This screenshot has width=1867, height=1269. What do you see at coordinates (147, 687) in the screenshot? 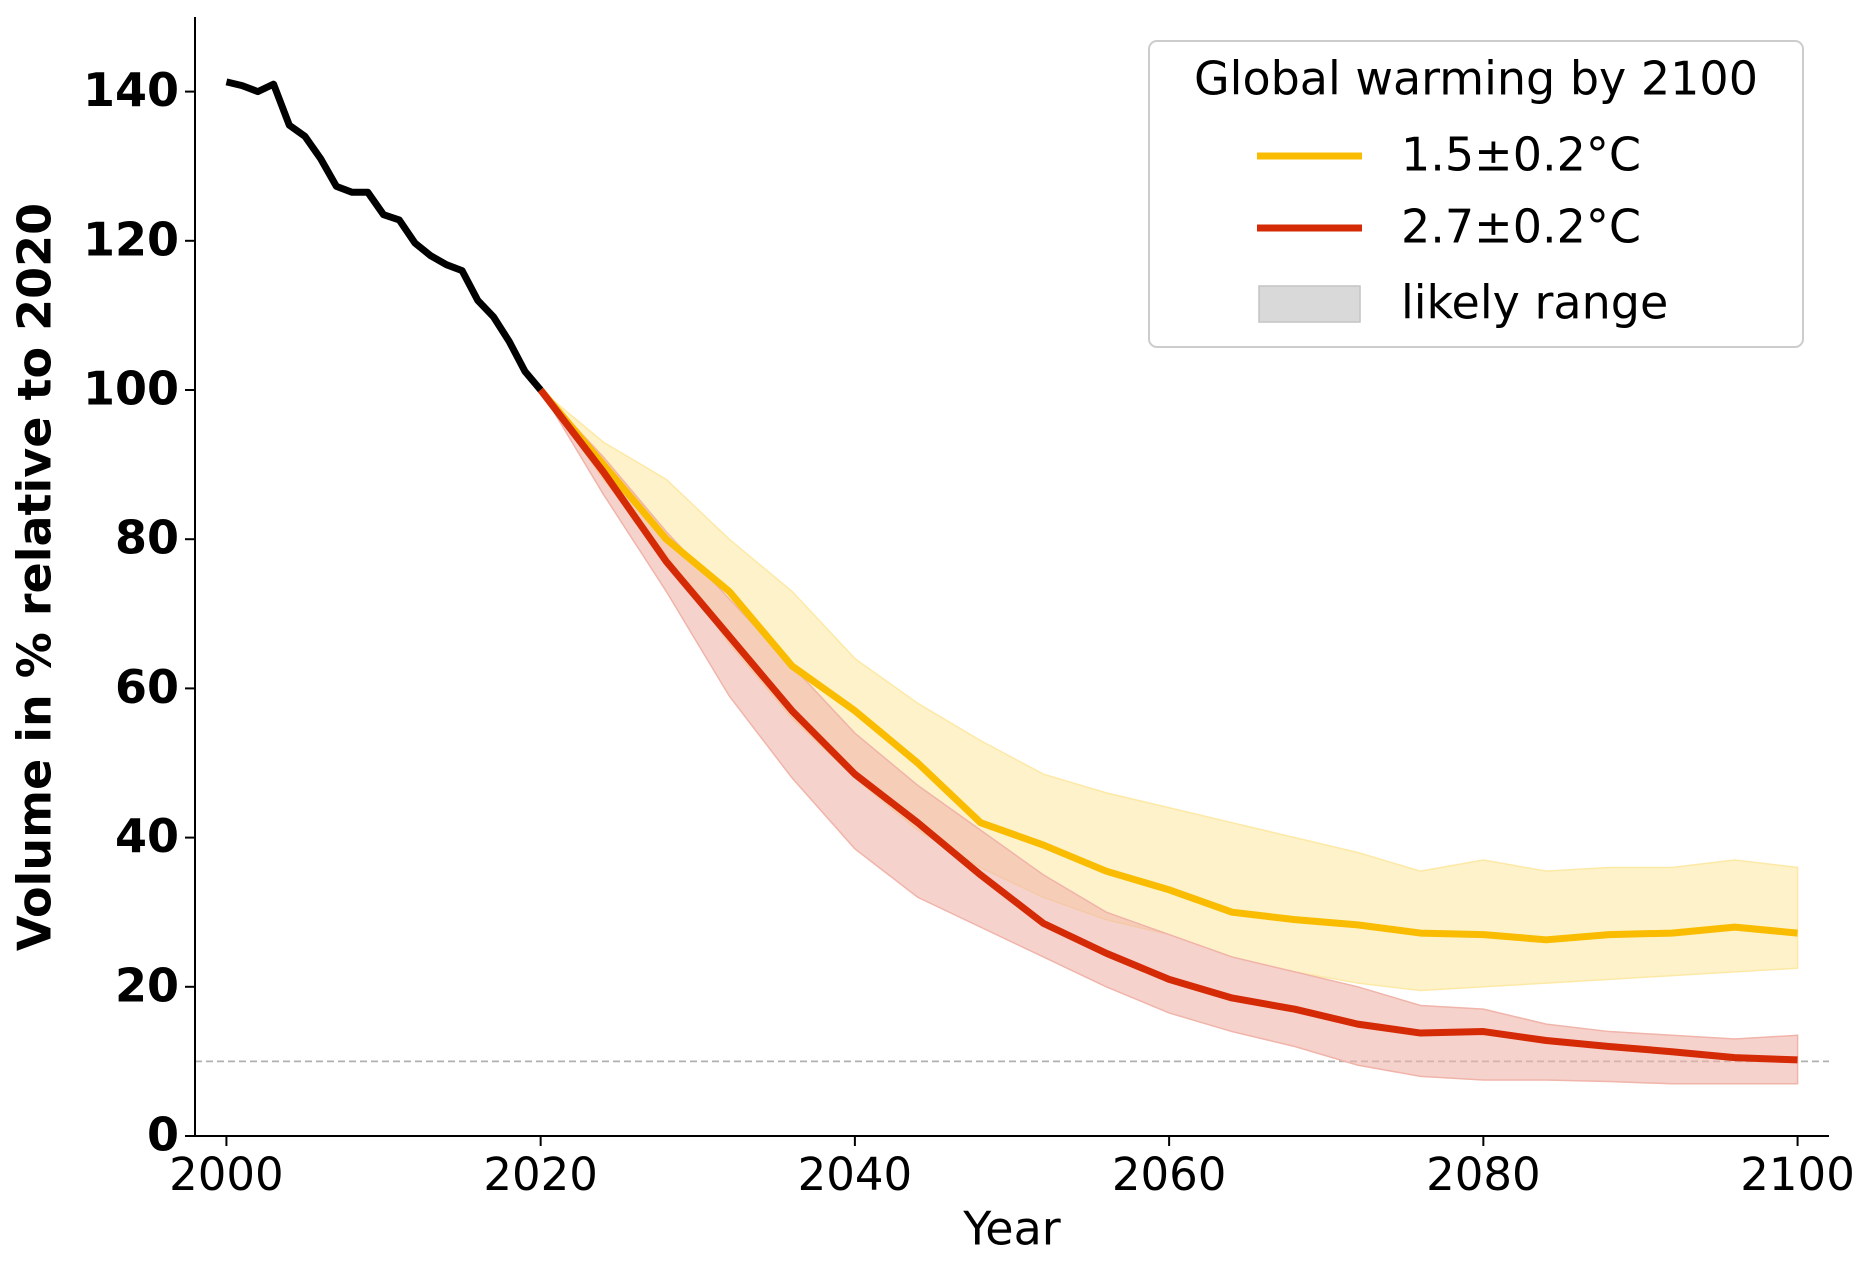
I see `y-tick-label: 60` at bounding box center [147, 687].